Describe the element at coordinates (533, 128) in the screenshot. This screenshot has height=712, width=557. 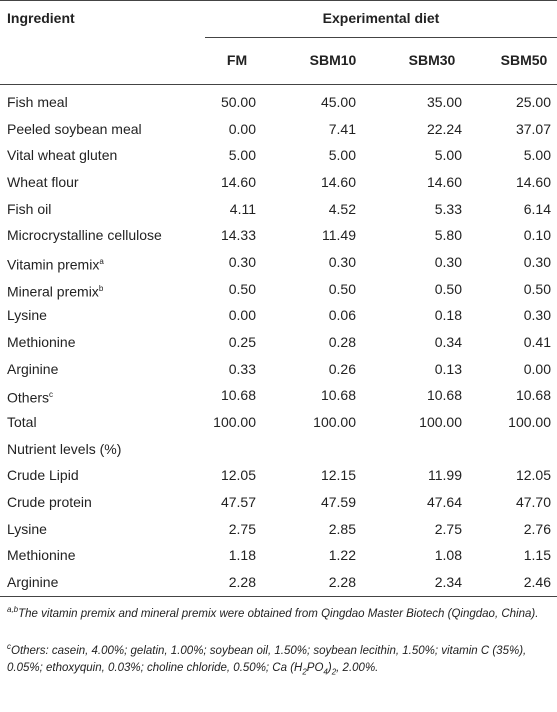
I see `cell-value: 37.07` at that location.